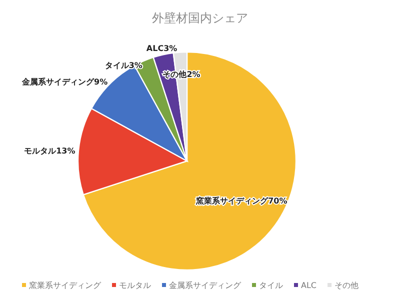  Describe the element at coordinates (64, 82) in the screenshot. I see `data-label: 金属系サイディング9%` at that location.